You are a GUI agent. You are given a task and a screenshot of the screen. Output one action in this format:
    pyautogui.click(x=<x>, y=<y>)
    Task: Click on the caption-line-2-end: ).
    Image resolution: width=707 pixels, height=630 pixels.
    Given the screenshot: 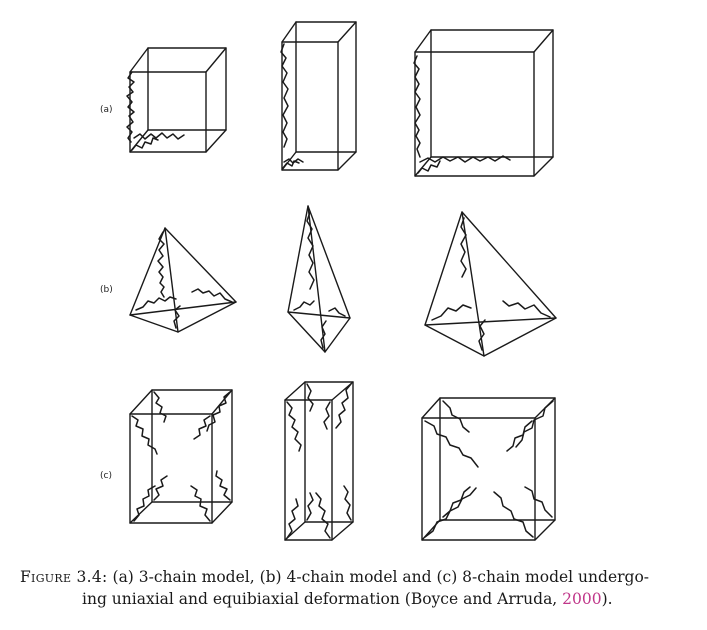 What is the action you would take?
    pyautogui.click(x=607, y=599)
    